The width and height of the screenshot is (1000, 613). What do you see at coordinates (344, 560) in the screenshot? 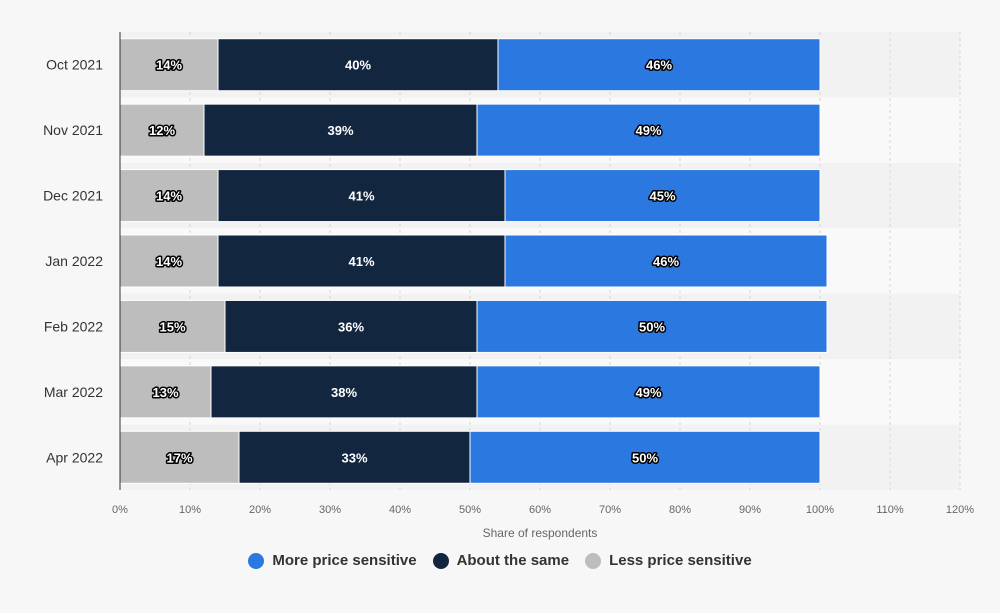
I see `legend-label: More price sensitive` at bounding box center [344, 560].